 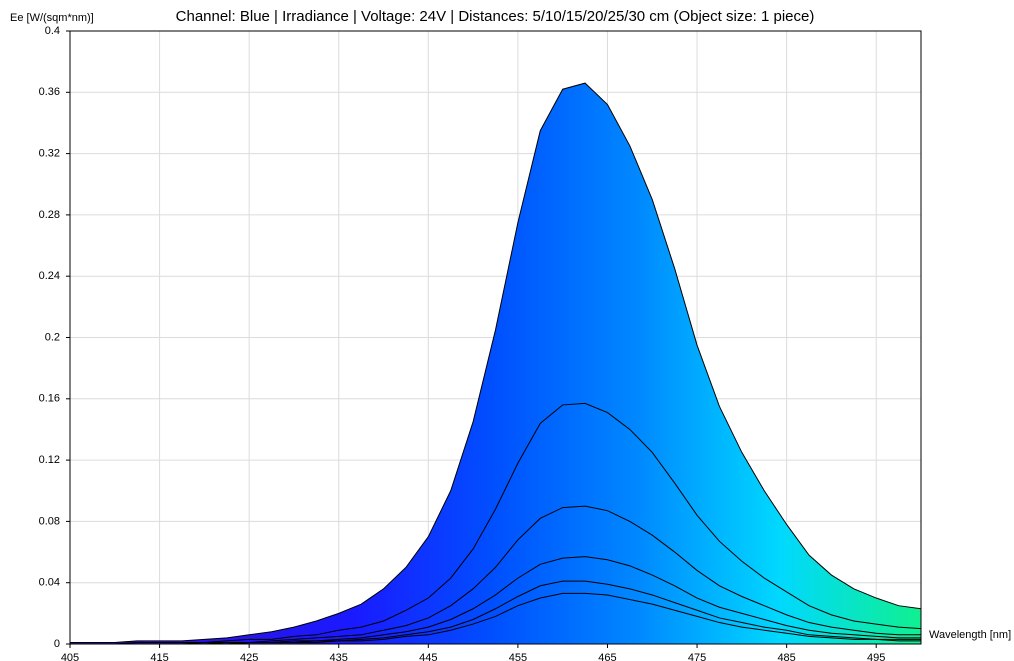 I want to click on x-tick-label: 465, so click(x=607, y=656).